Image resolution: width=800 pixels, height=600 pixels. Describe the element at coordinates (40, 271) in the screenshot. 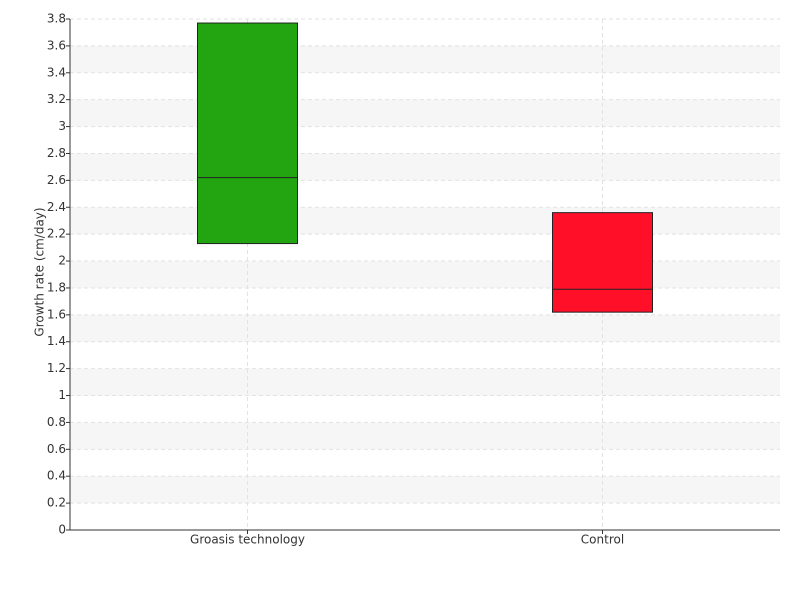

I see `y-axis-label: Growth rate (cm/day)` at that location.